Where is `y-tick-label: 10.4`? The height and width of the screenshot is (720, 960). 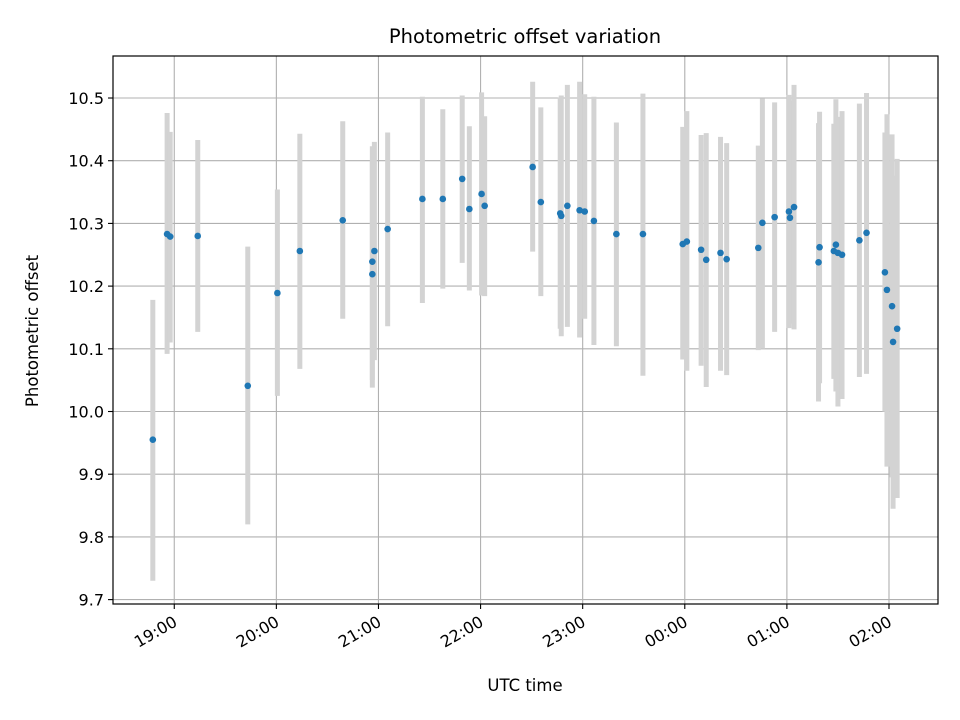 y-tick-label: 10.4 is located at coordinates (86, 161).